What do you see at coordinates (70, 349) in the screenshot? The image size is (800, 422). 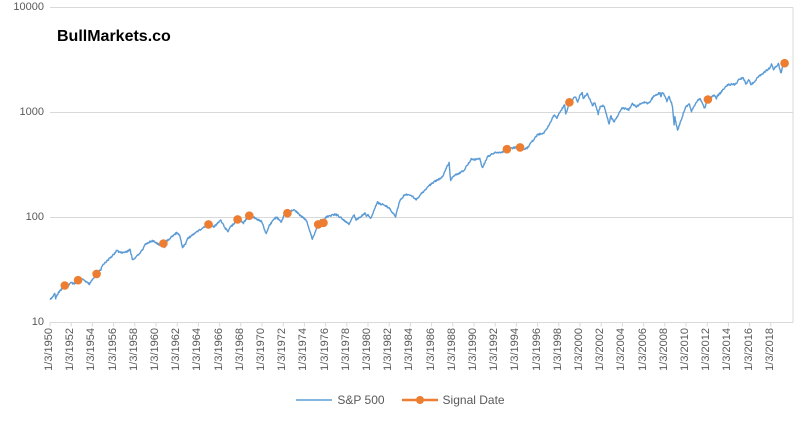 I see `x-axis-label: 1/3/1952` at bounding box center [70, 349].